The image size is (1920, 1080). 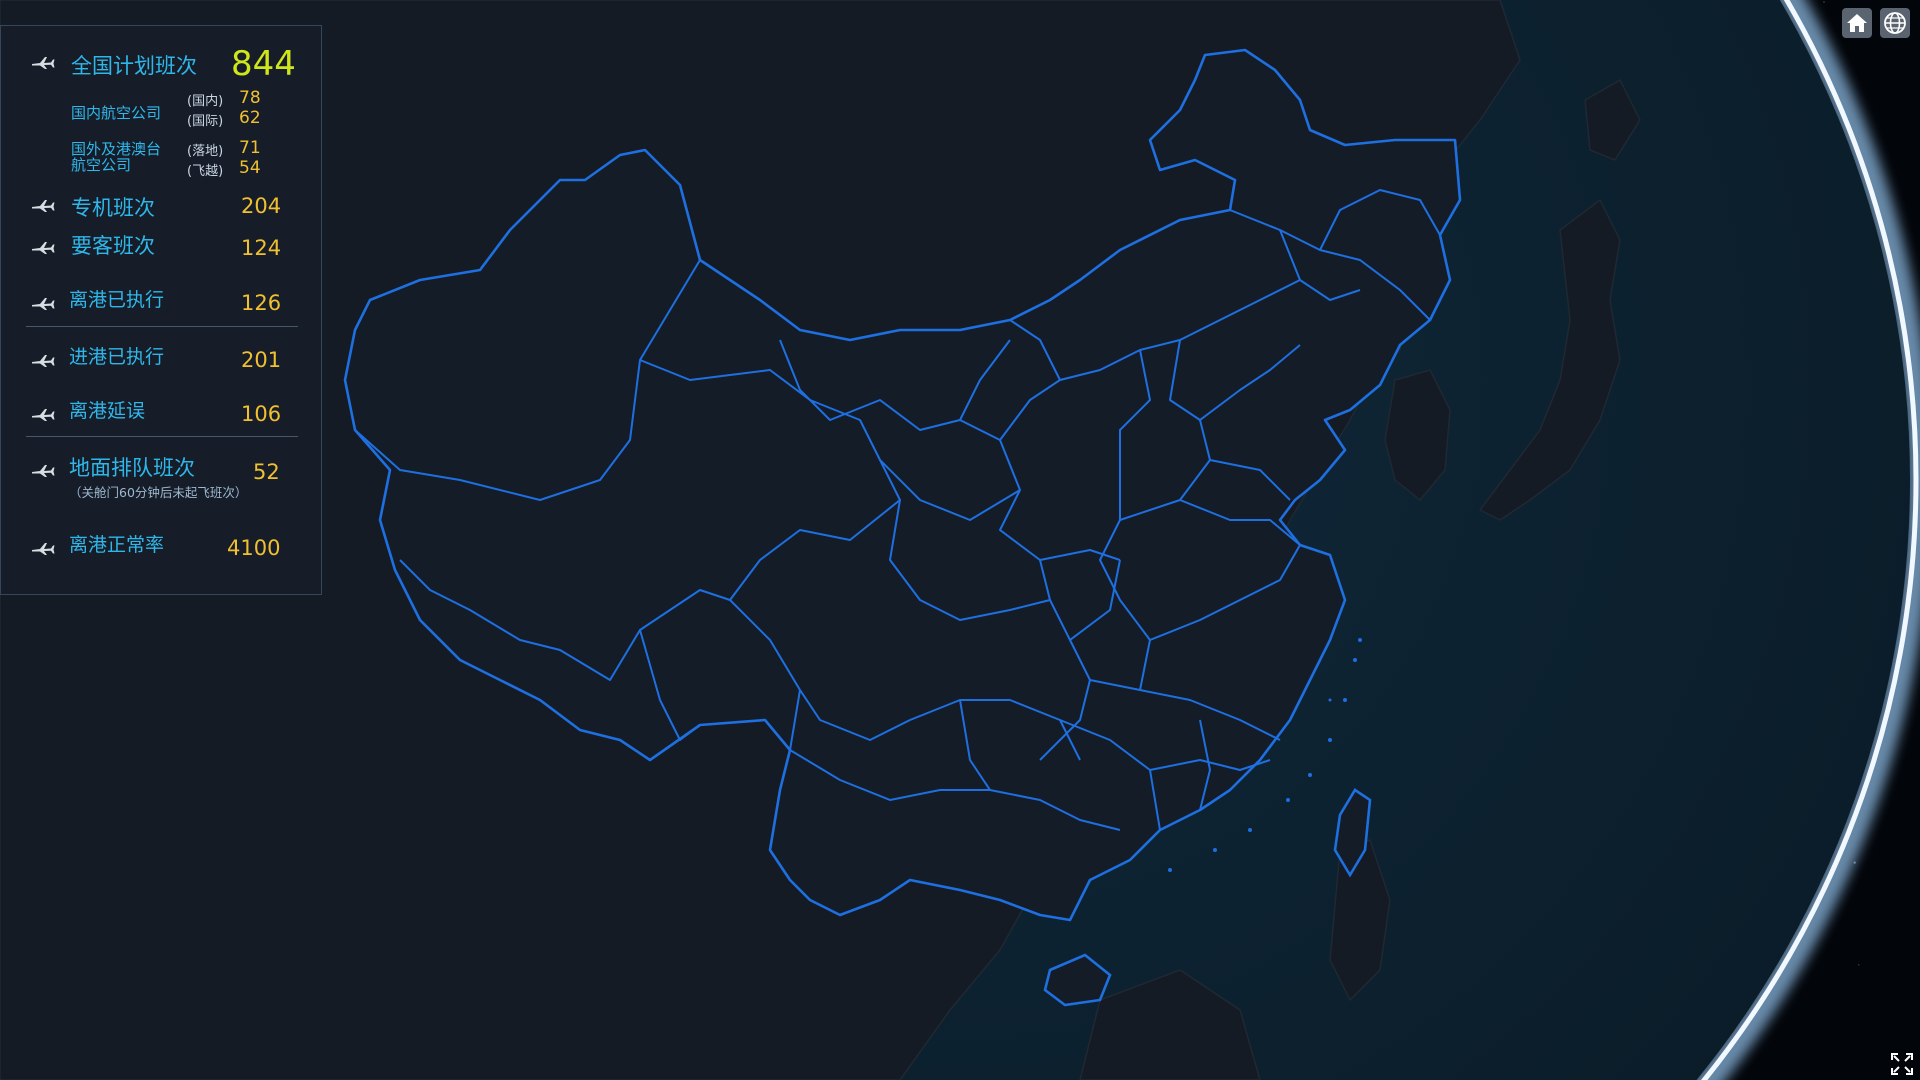 What do you see at coordinates (254, 548) in the screenshot?
I see `stat-value: 4100` at bounding box center [254, 548].